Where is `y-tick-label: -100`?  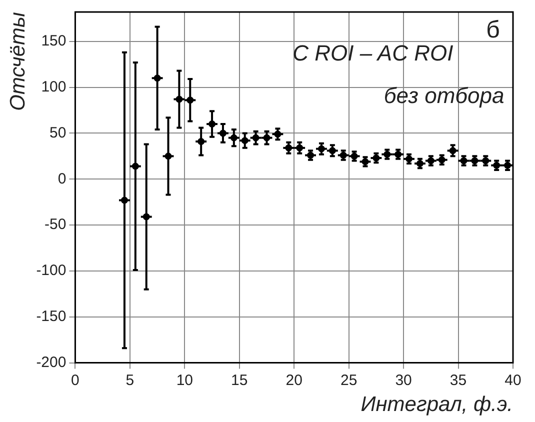
y-tick-label: -100 is located at coordinates (51, 271).